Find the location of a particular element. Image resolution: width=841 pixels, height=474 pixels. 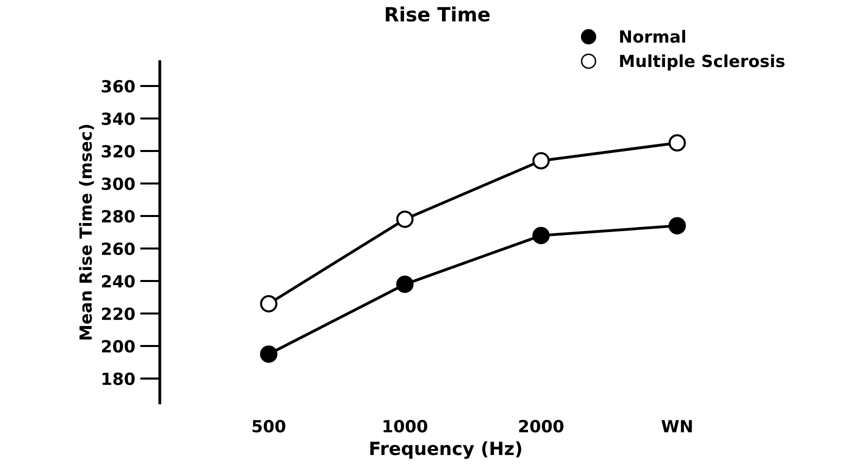

y-tick-label: 260 is located at coordinates (118, 249).